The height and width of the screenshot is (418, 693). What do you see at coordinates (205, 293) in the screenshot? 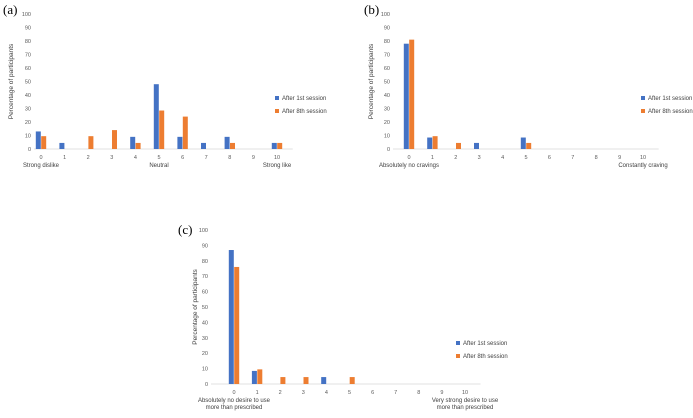
I see `panel-c-ytick-label: 60` at bounding box center [205, 293].